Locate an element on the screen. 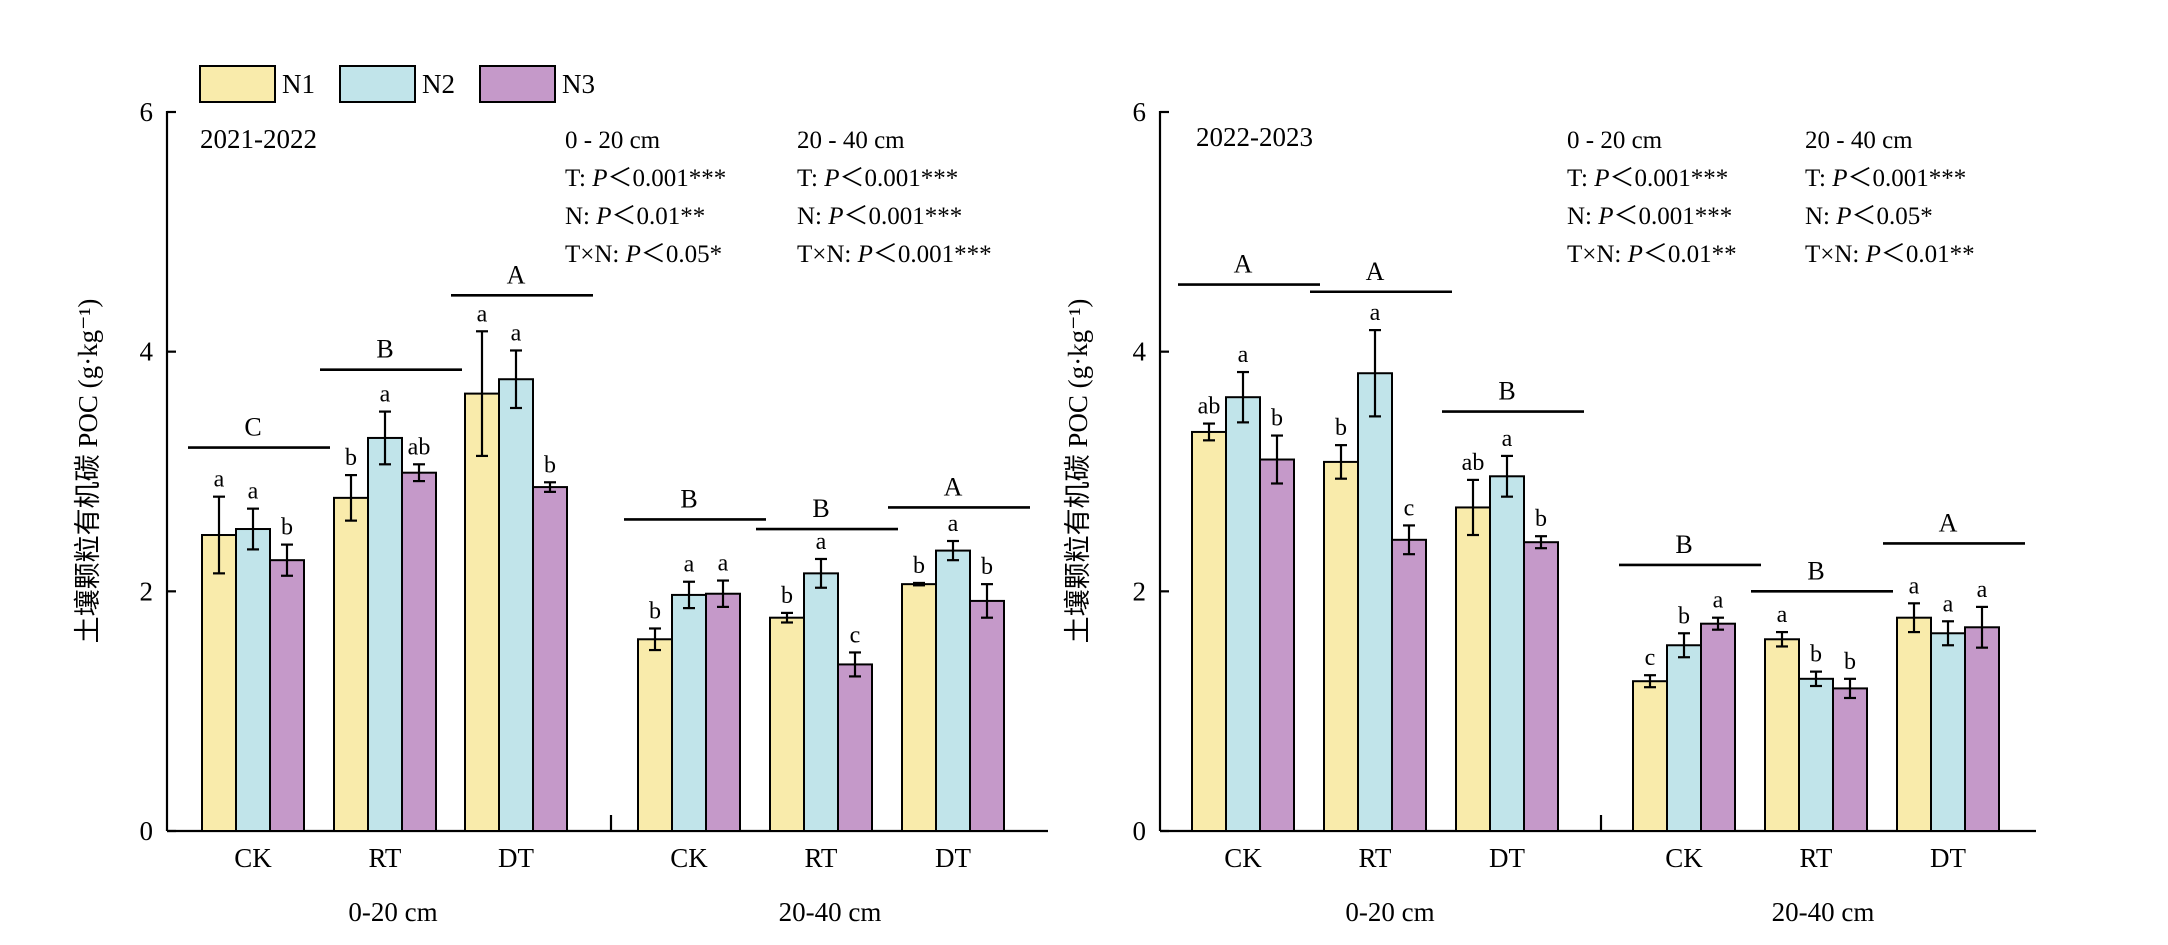  legend-label-n2: N2 is located at coordinates (438, 84).